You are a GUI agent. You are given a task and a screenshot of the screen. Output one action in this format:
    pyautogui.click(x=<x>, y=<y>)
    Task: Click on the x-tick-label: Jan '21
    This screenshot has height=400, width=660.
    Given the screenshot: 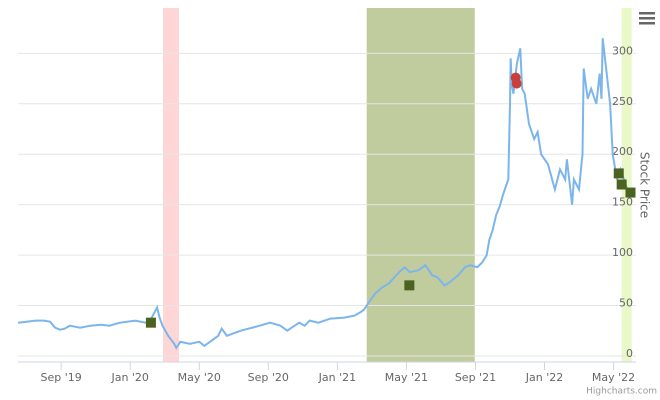 What is the action you would take?
    pyautogui.click(x=337, y=377)
    